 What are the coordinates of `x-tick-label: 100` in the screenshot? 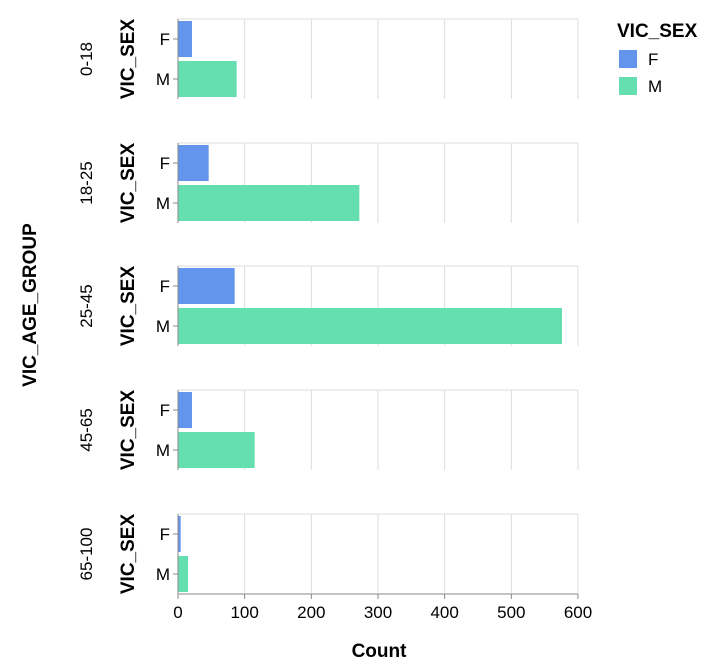 It's located at (244, 612).